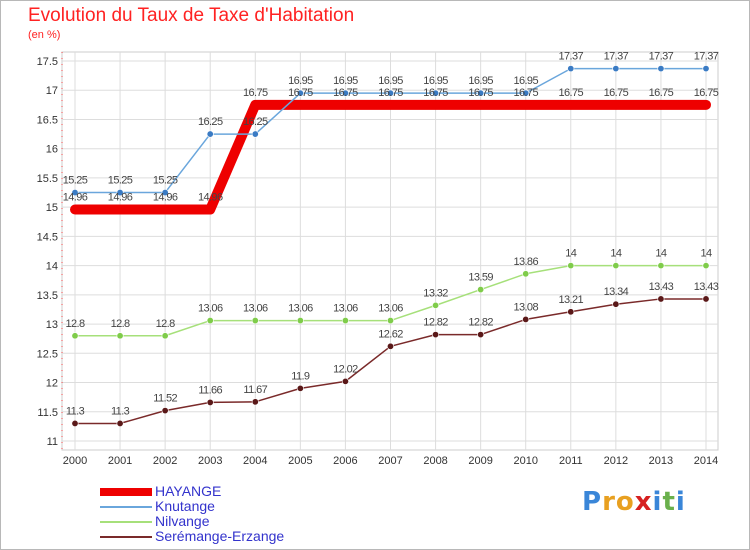 This screenshot has height=550, width=750. I want to click on data-label: 13.32, so click(435, 293).